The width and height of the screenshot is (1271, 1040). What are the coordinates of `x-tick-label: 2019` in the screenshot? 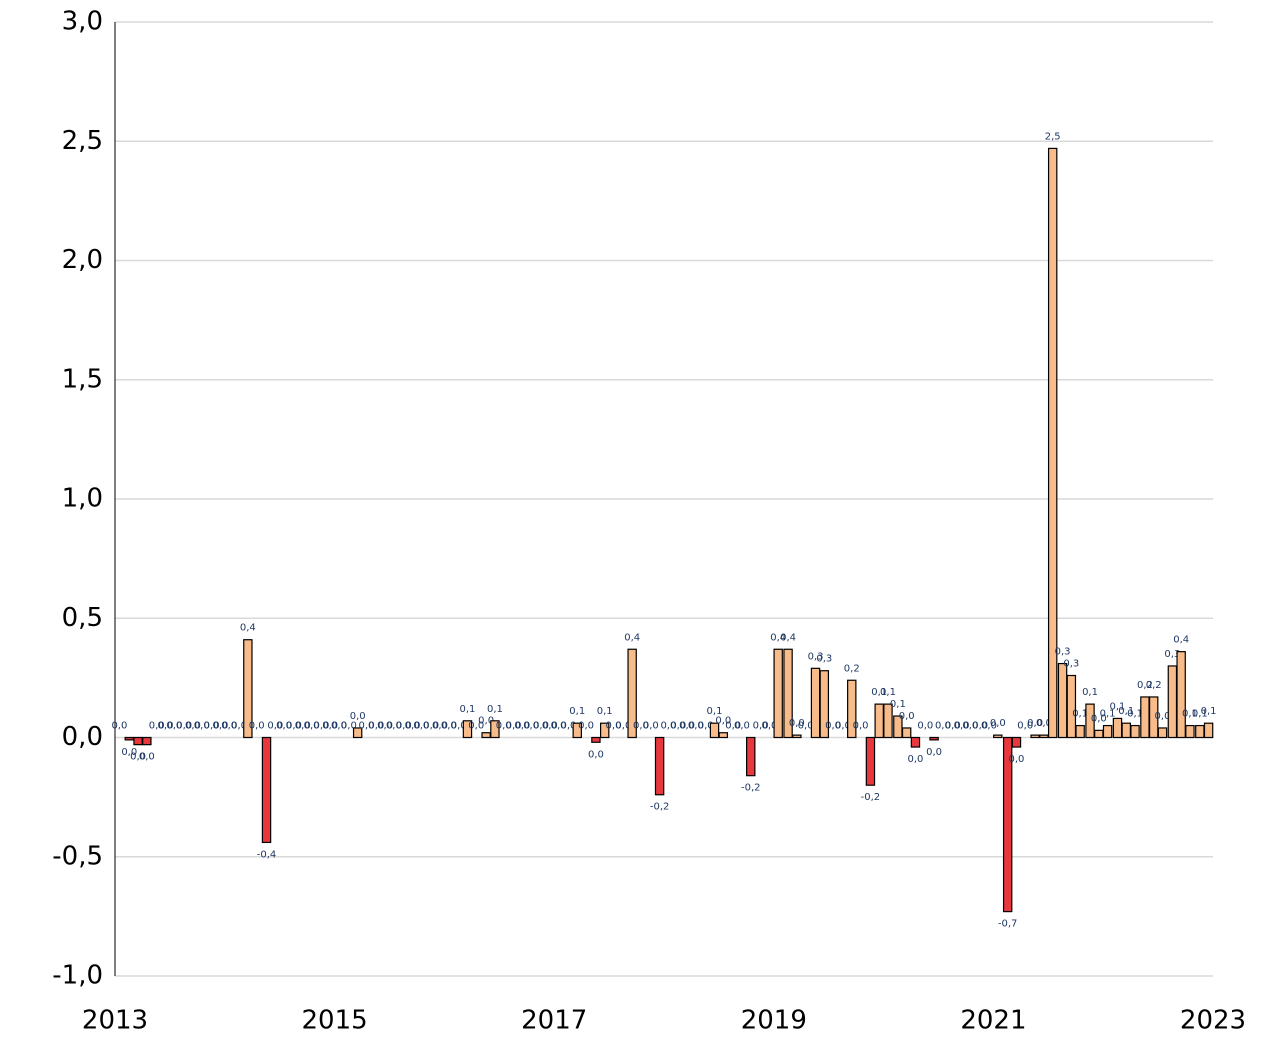 It's located at (774, 1021).